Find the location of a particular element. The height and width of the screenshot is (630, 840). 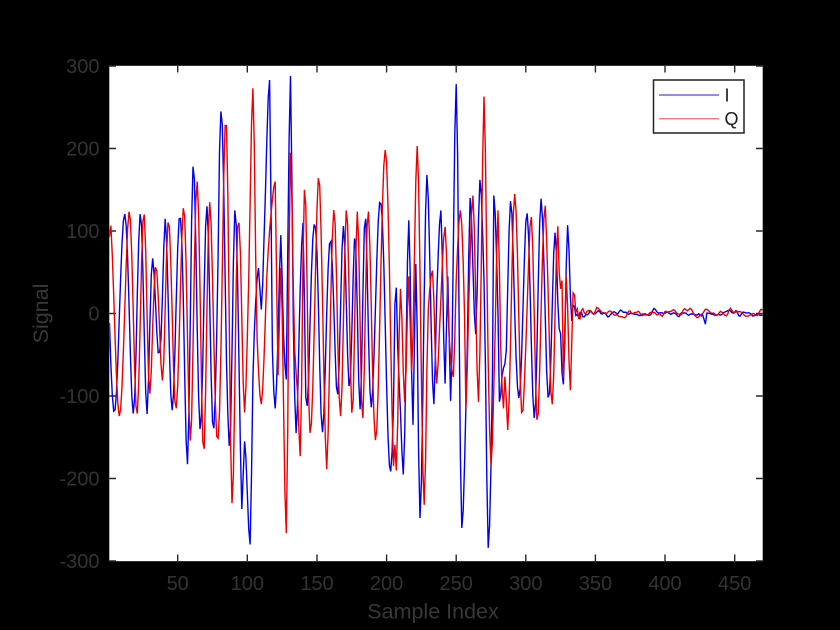

svg-text: 150 is located at coordinates (316, 584).